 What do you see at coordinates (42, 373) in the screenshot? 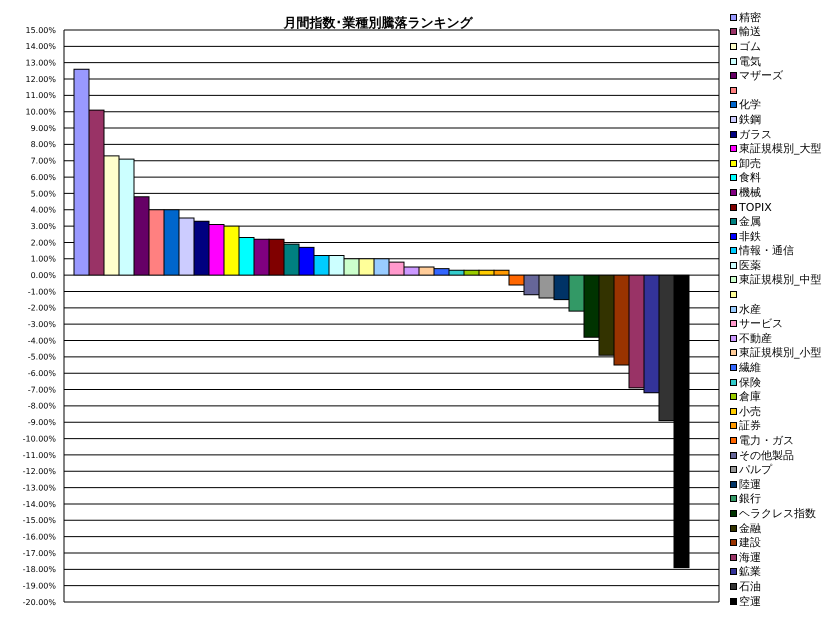
I see `y-tick-label: -6.00%` at bounding box center [42, 373].